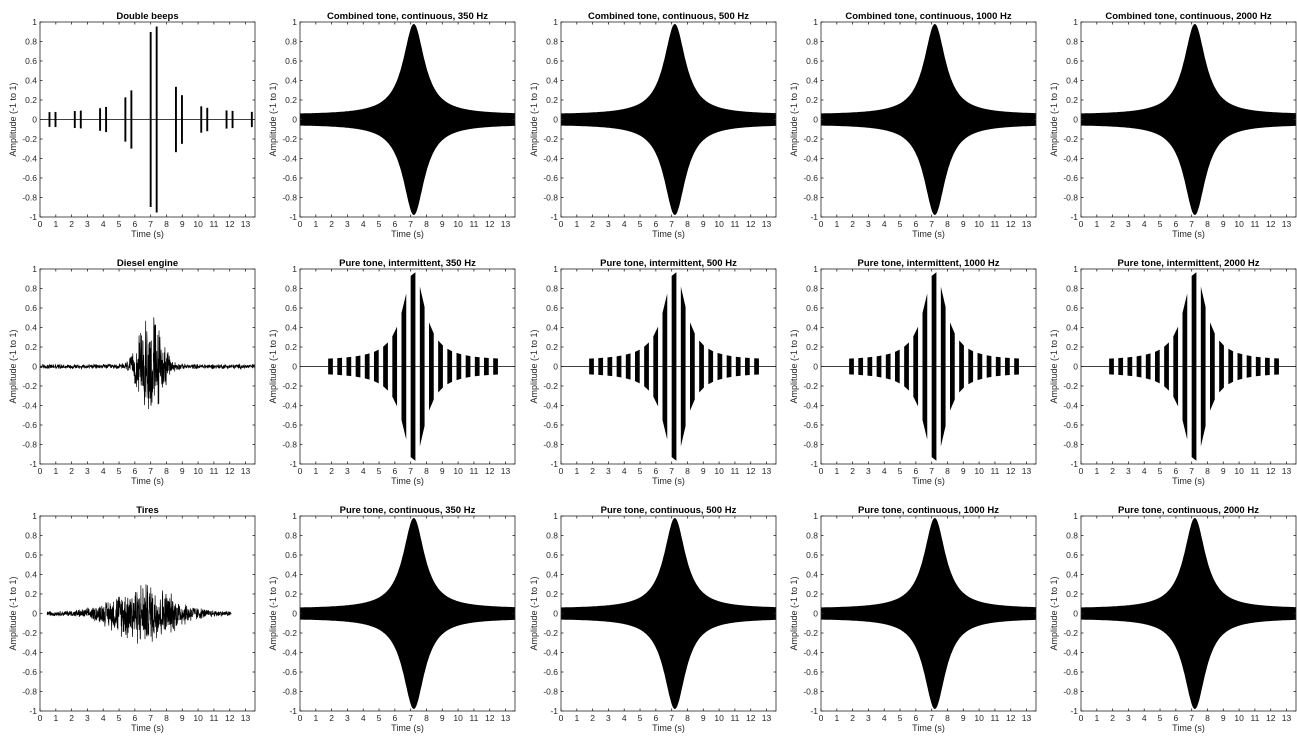 This screenshot has width=1297, height=738. What do you see at coordinates (1072, 555) in the screenshot?
I see `y-tick-label: 0.6` at bounding box center [1072, 555].